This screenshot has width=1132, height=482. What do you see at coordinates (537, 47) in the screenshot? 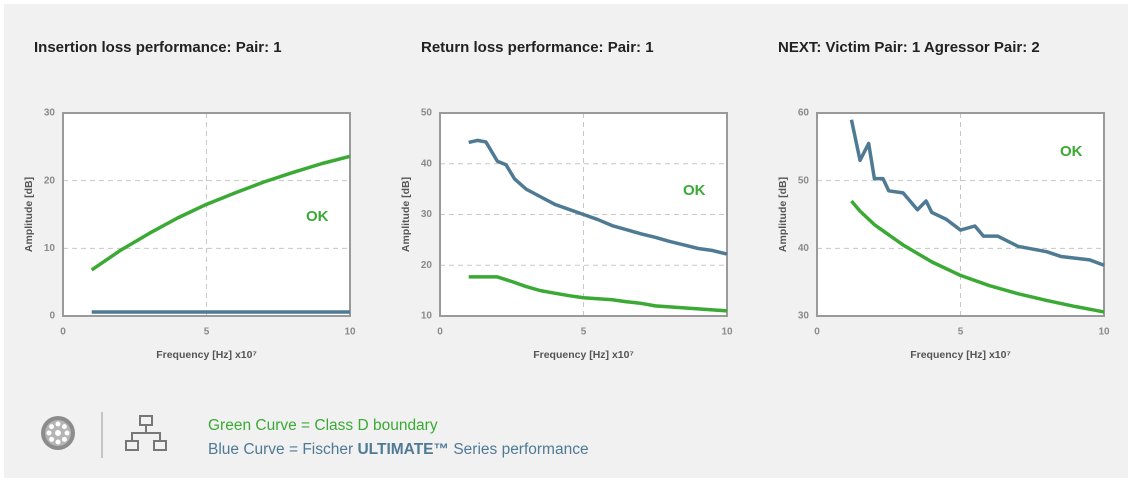
I see `chart-title: Return loss performance: Pair: 1` at bounding box center [537, 47].